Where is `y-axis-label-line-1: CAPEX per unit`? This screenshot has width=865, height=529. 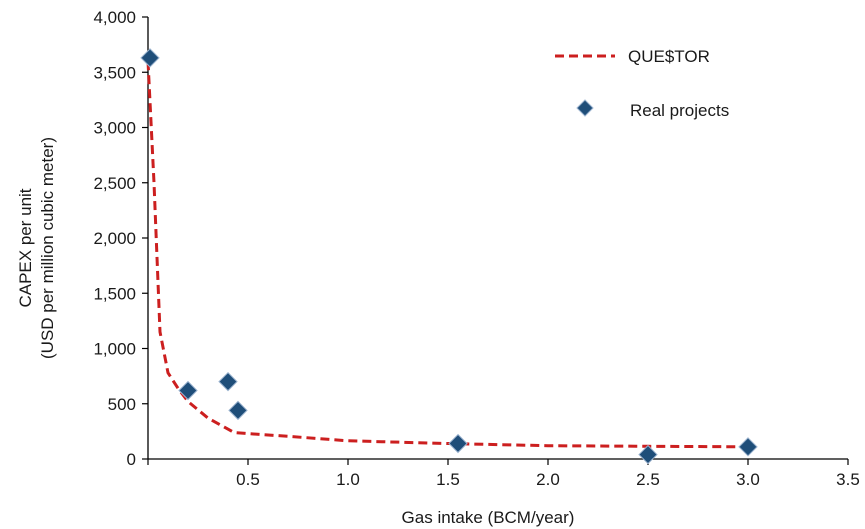 y-axis-label-line-1: CAPEX per unit is located at coordinates (25, 247).